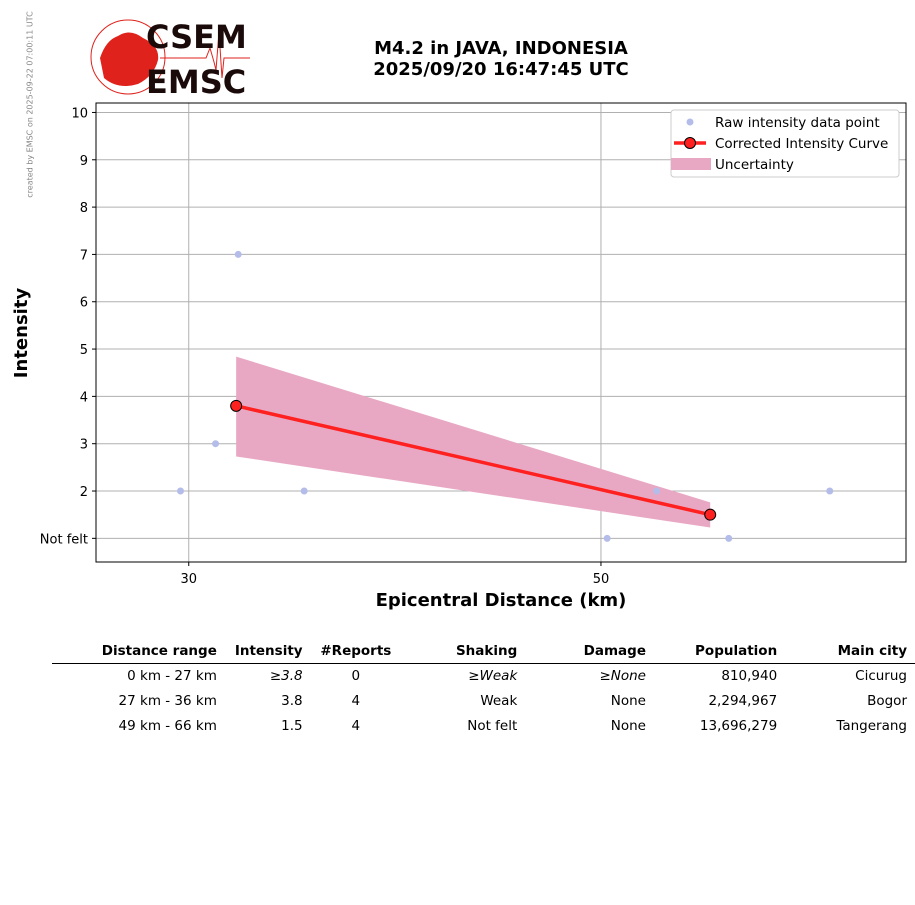 The width and height of the screenshot is (915, 905). What do you see at coordinates (881, 676) in the screenshot?
I see `table-cell: Cicurug` at bounding box center [881, 676].